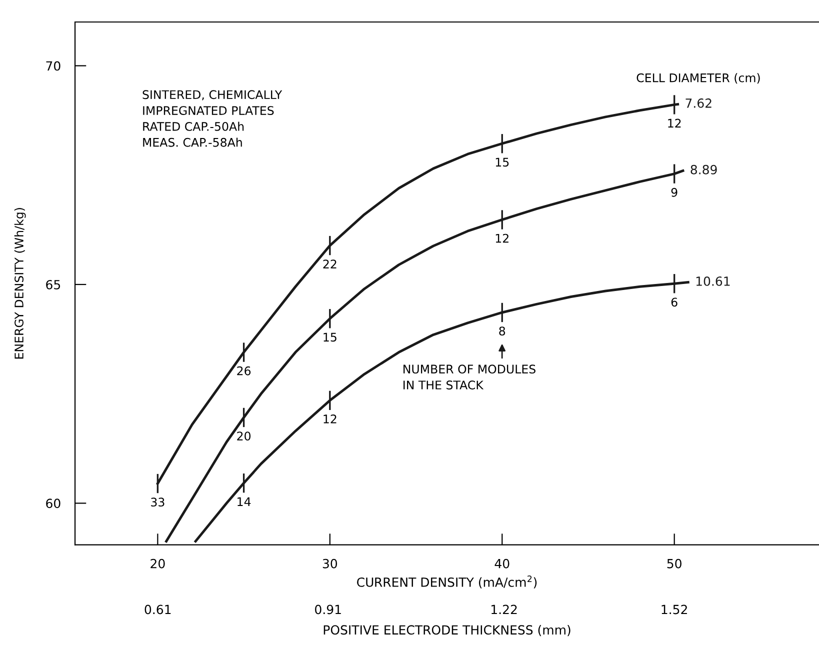 The height and width of the screenshot is (647, 819). Describe the element at coordinates (703, 169) in the screenshot. I see `legend-label: 8.89` at that location.